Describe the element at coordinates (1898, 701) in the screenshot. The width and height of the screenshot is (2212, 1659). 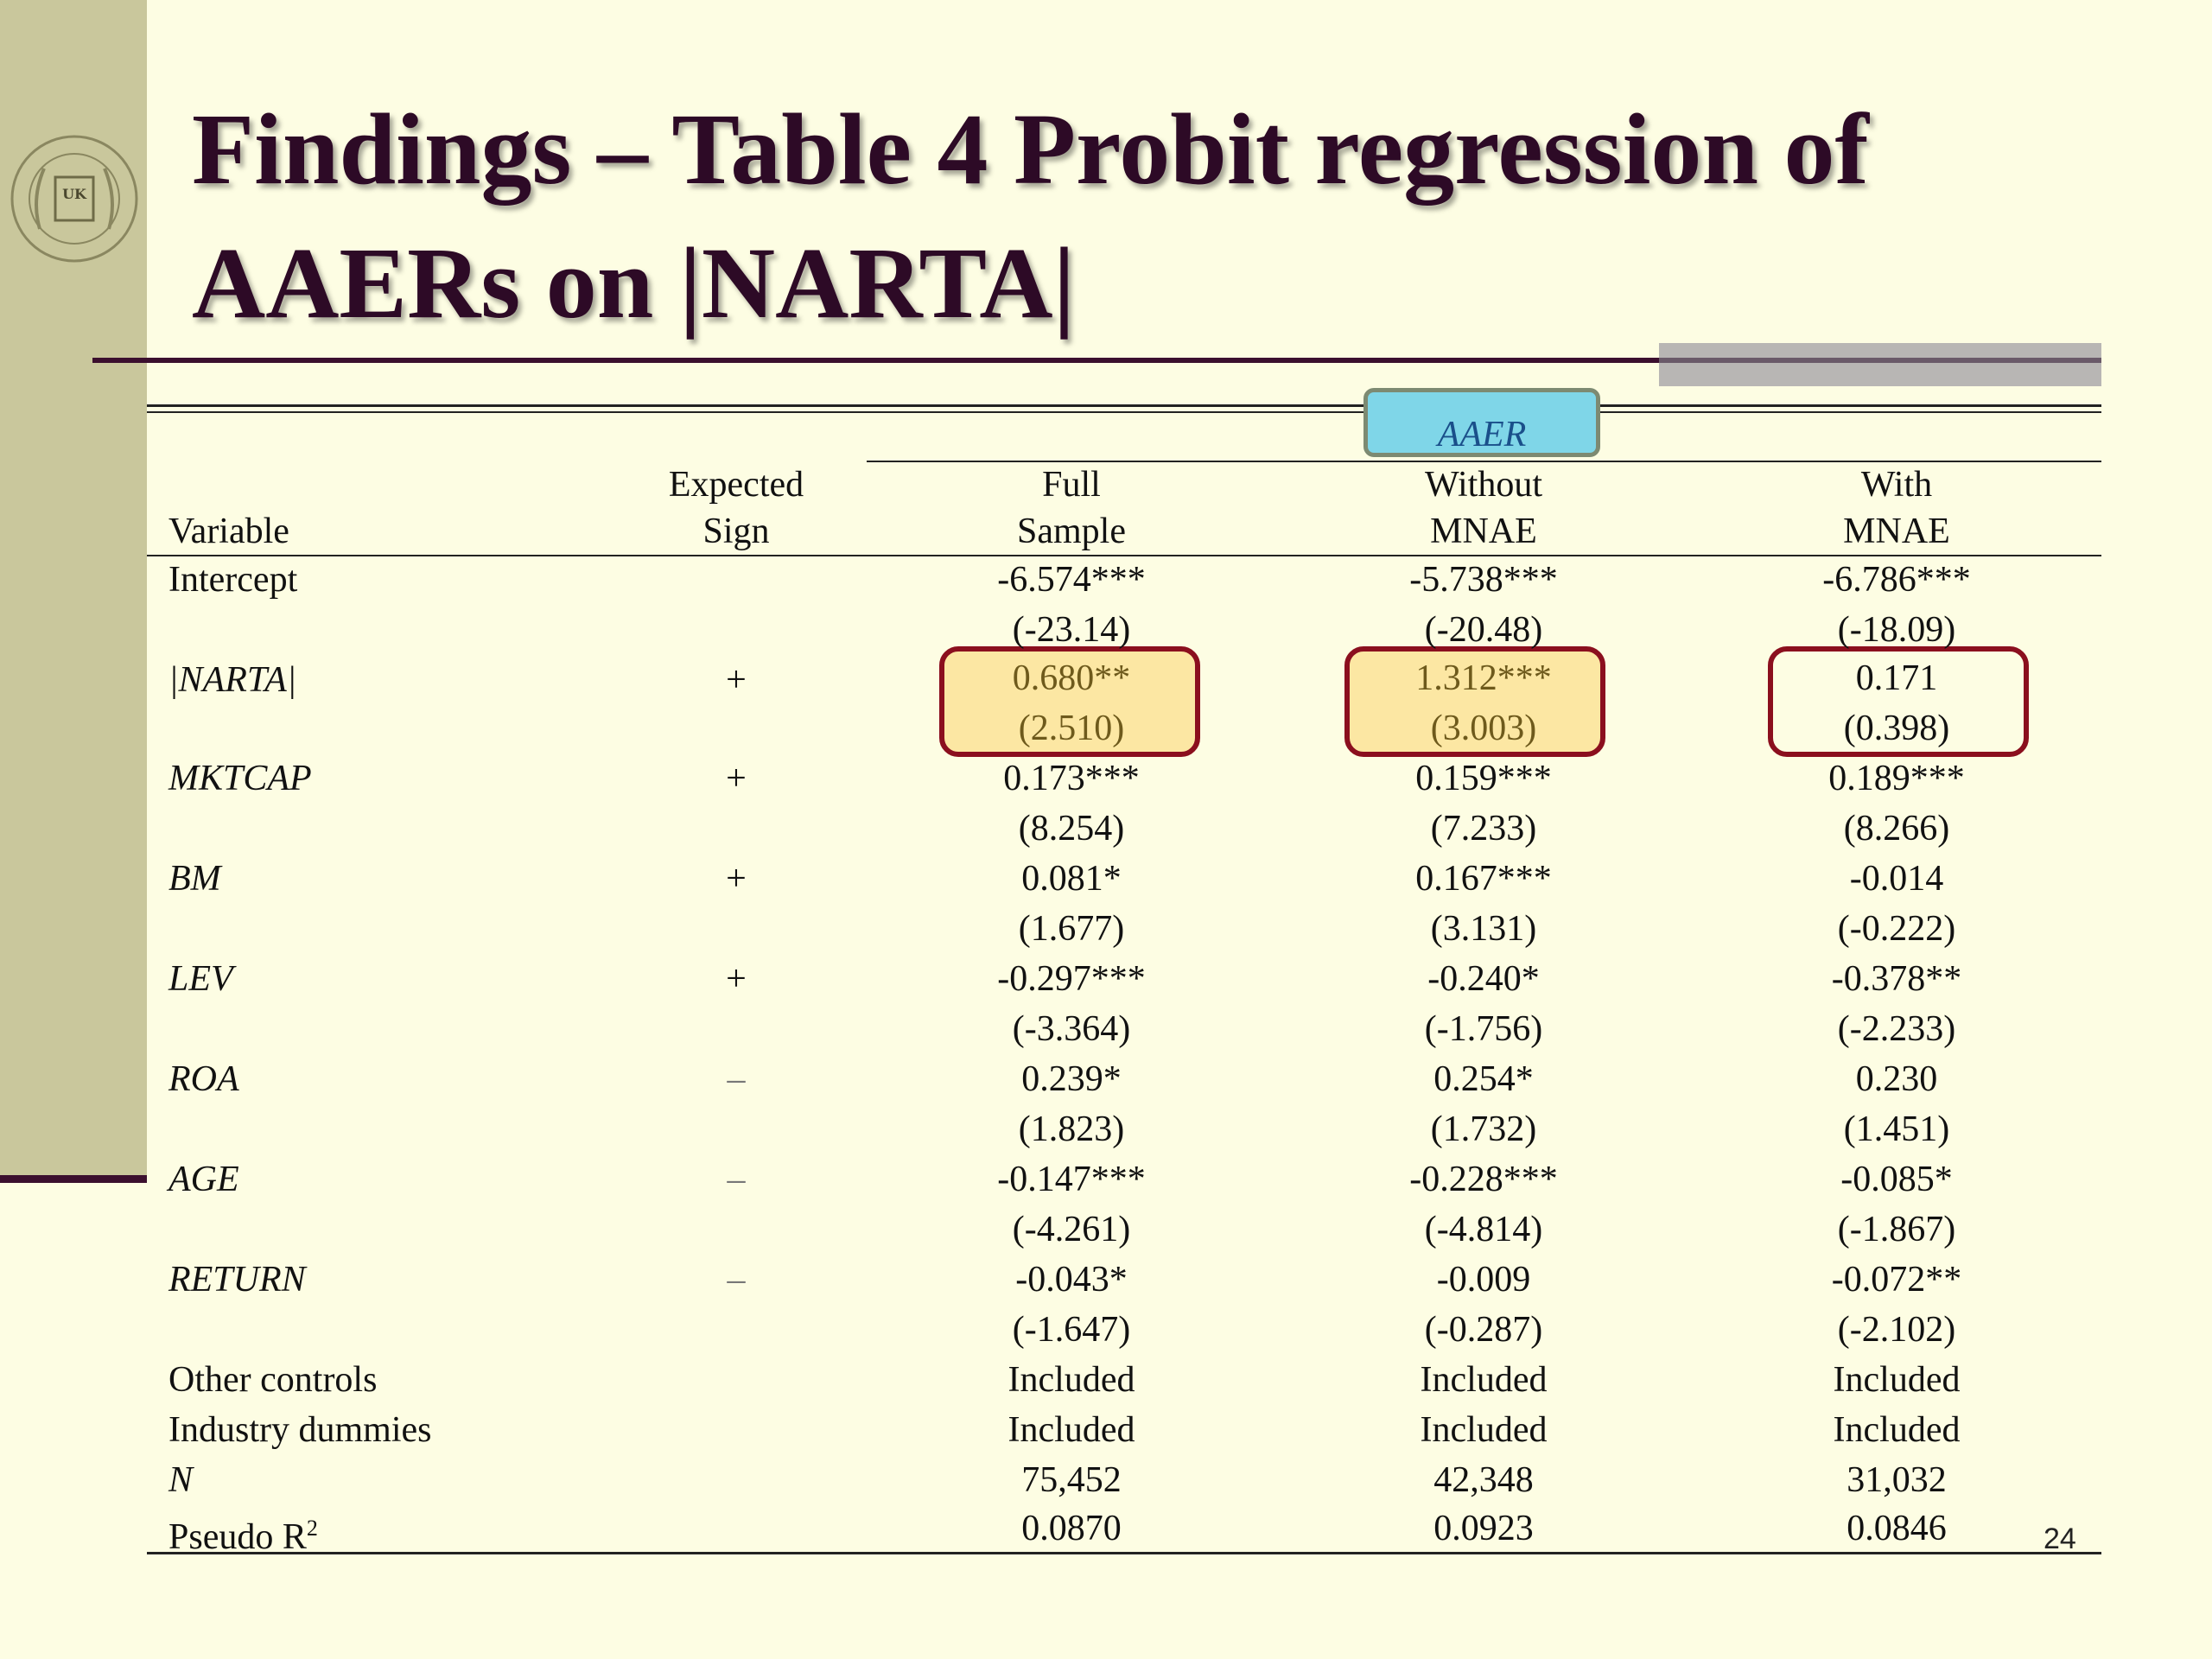
I see `highlight-narta-with` at that location.